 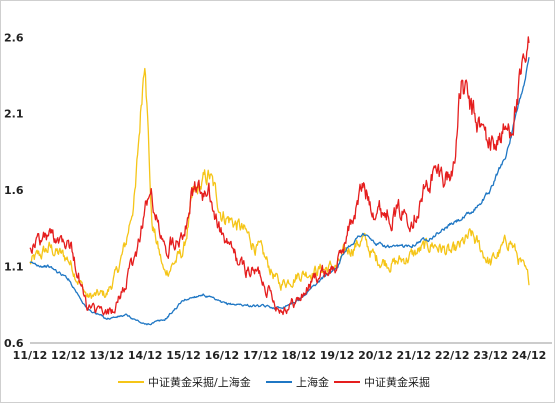 I want to click on x-tick-label: 20/12, so click(x=375, y=355).